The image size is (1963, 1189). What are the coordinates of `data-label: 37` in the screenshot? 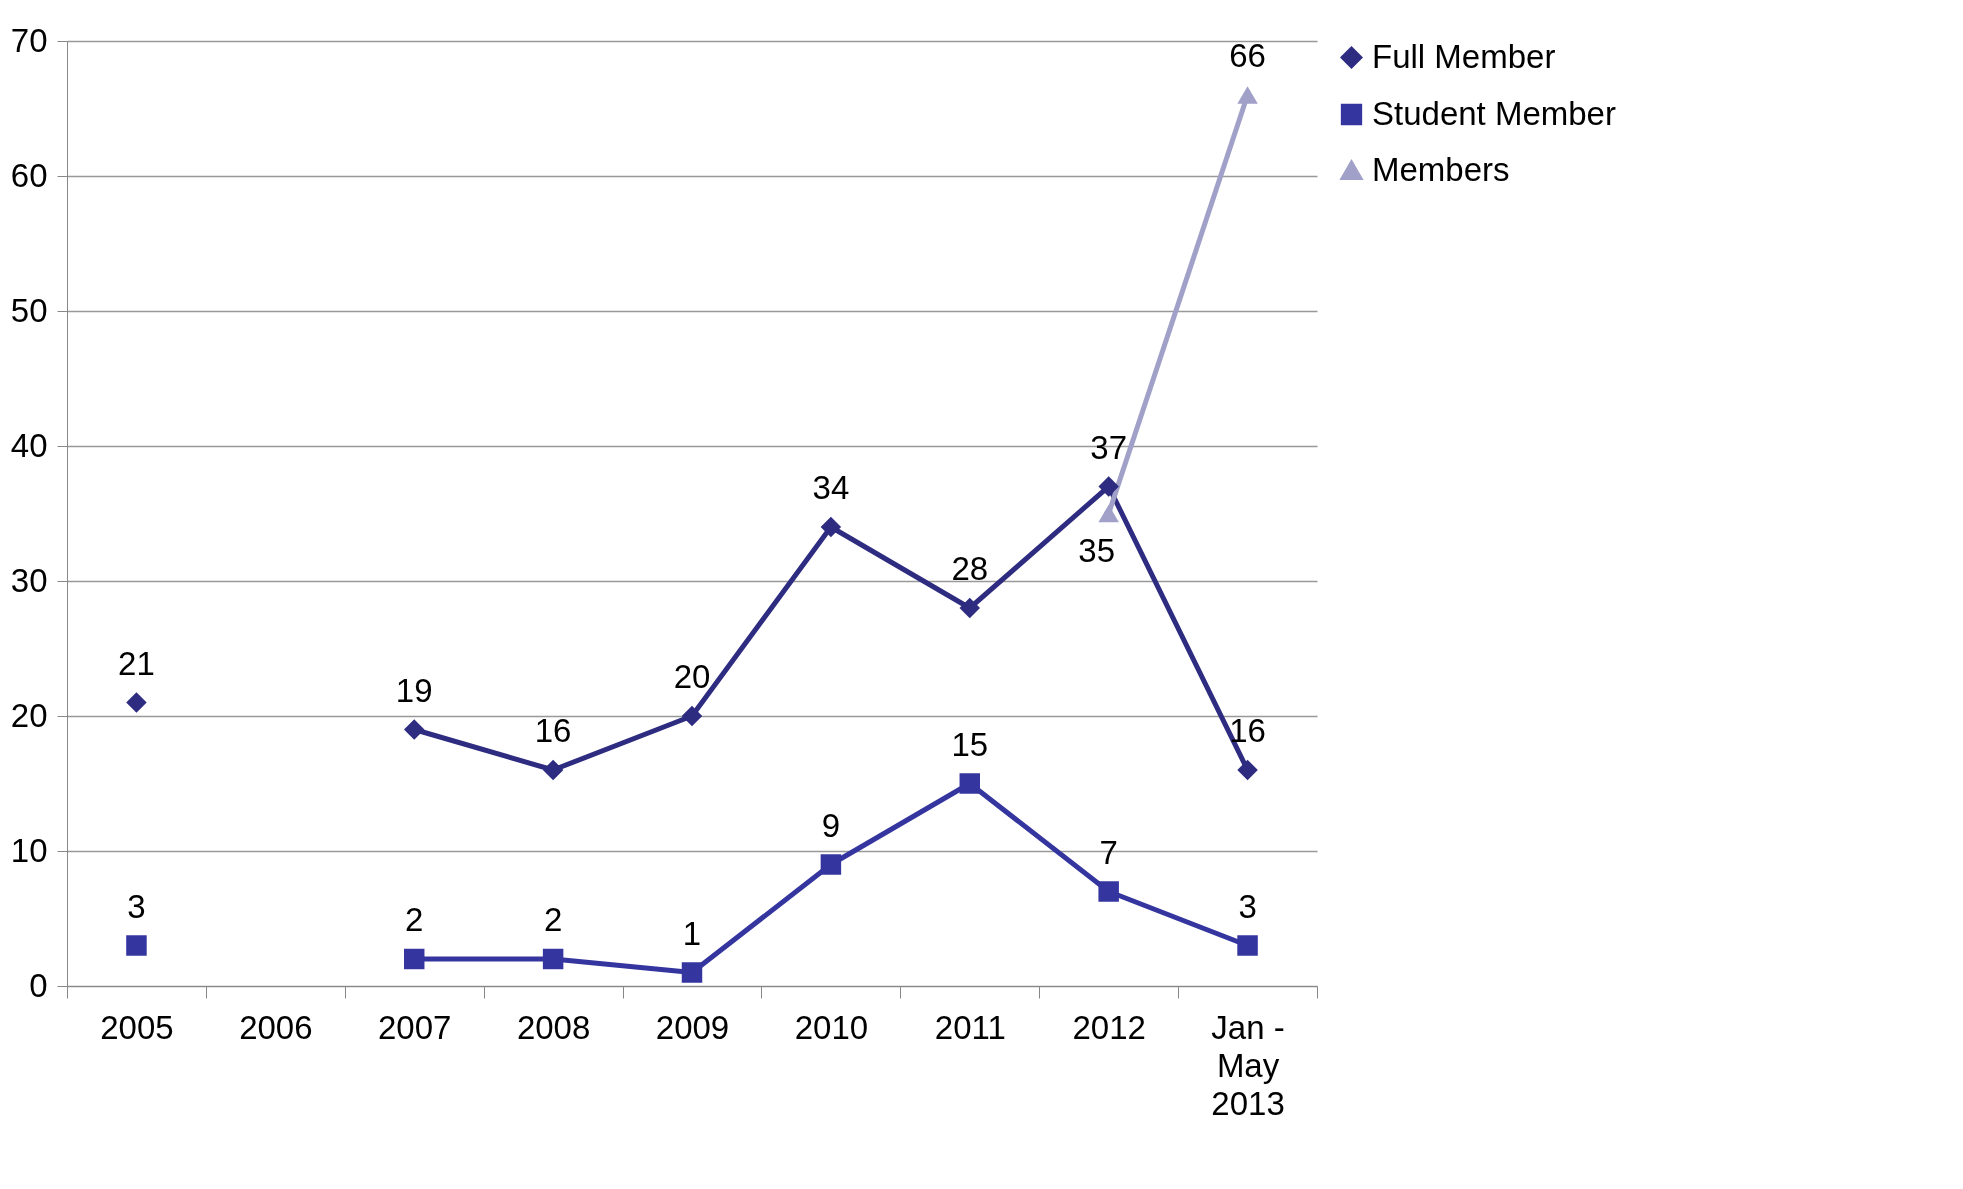 It's located at (1109, 447).